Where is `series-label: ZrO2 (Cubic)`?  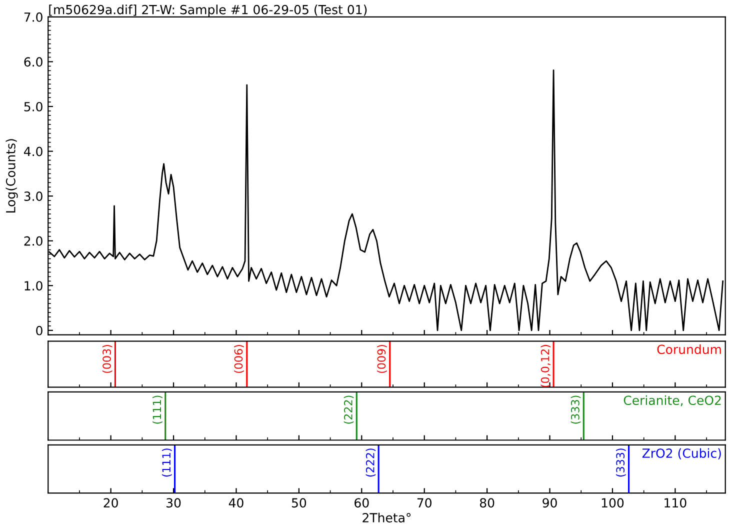 series-label: ZrO2 (Cubic) is located at coordinates (681, 454).